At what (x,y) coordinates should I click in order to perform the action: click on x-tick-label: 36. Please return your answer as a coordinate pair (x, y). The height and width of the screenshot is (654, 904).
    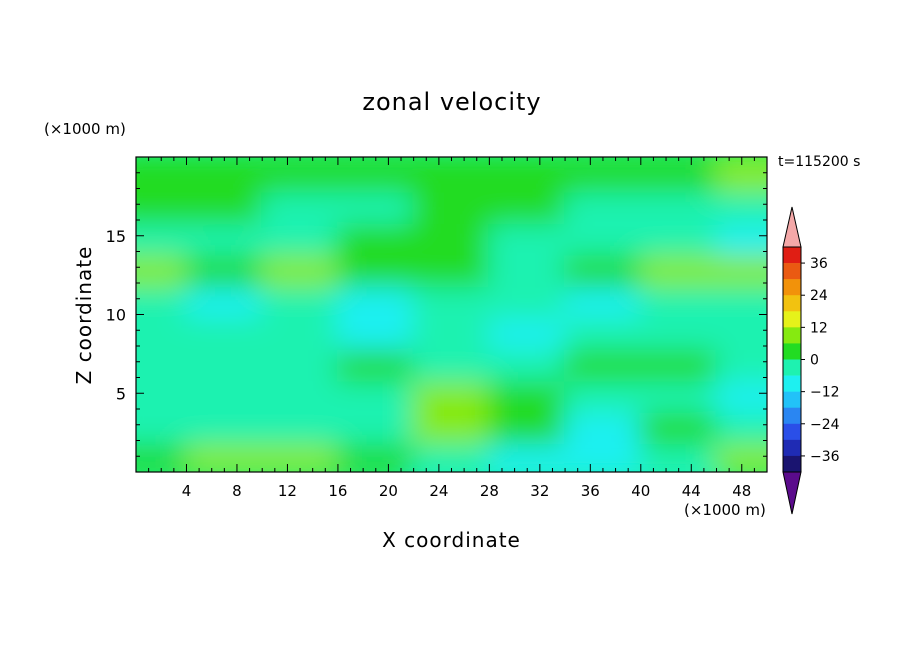
    Looking at the image, I should click on (590, 491).